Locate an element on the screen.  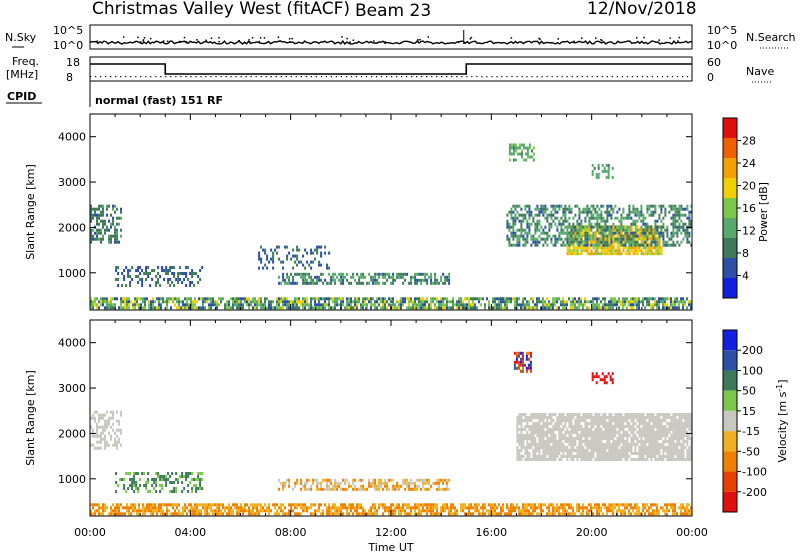
power-cbar-tick-label: 16 is located at coordinates (749, 208).